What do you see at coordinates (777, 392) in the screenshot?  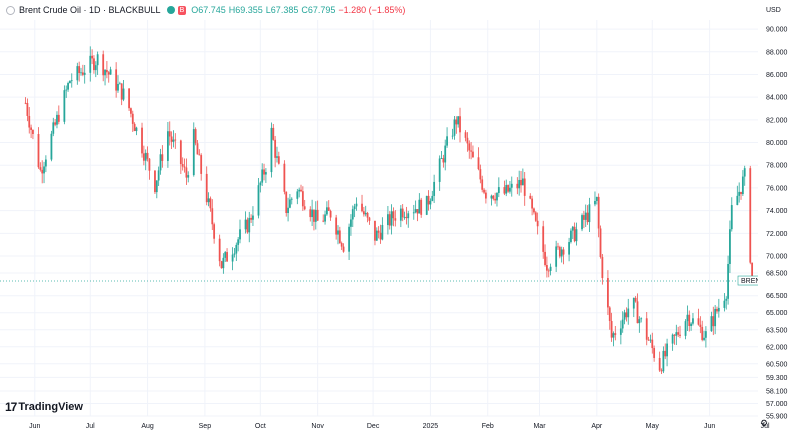 I see `price-tick-label: 58.100` at bounding box center [777, 392].